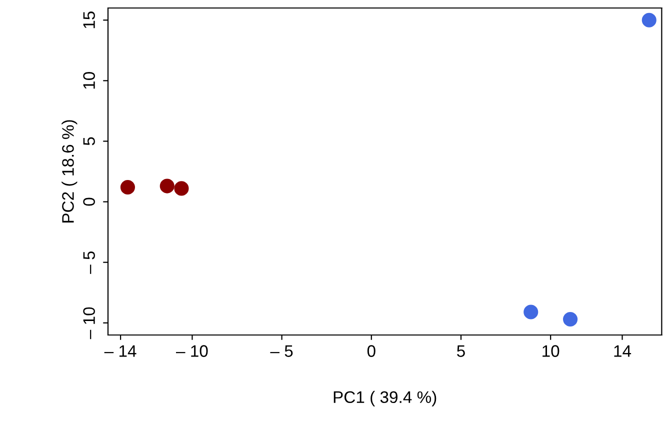 This screenshot has height=432, width=663. What do you see at coordinates (385, 398) in the screenshot?
I see `x-axis-title: PC1 ( 39.4 %)` at bounding box center [385, 398].